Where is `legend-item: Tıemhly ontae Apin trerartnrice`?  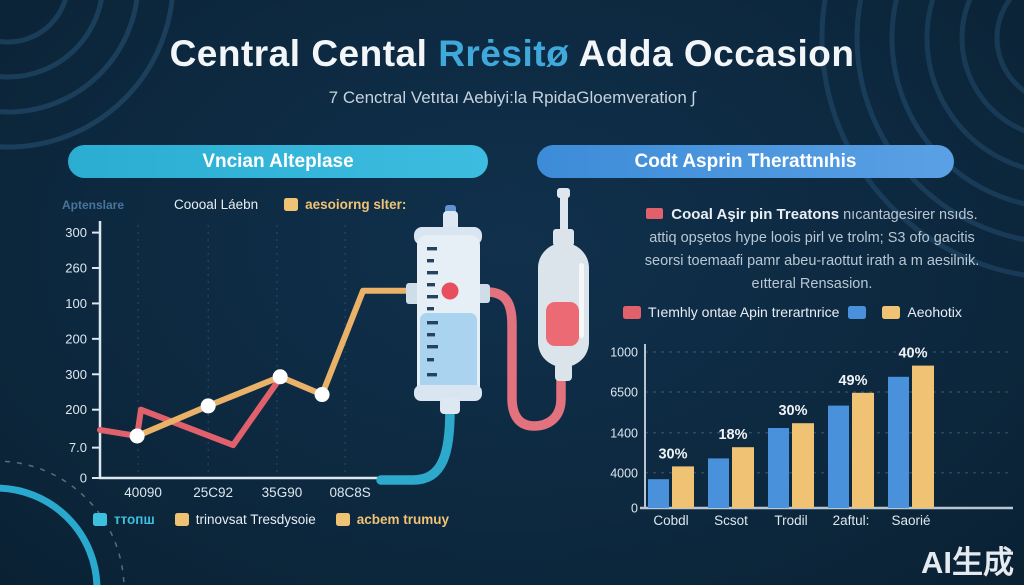 legend-item: Tıemhly ontae Apin trerartnrice is located at coordinates (731, 312).